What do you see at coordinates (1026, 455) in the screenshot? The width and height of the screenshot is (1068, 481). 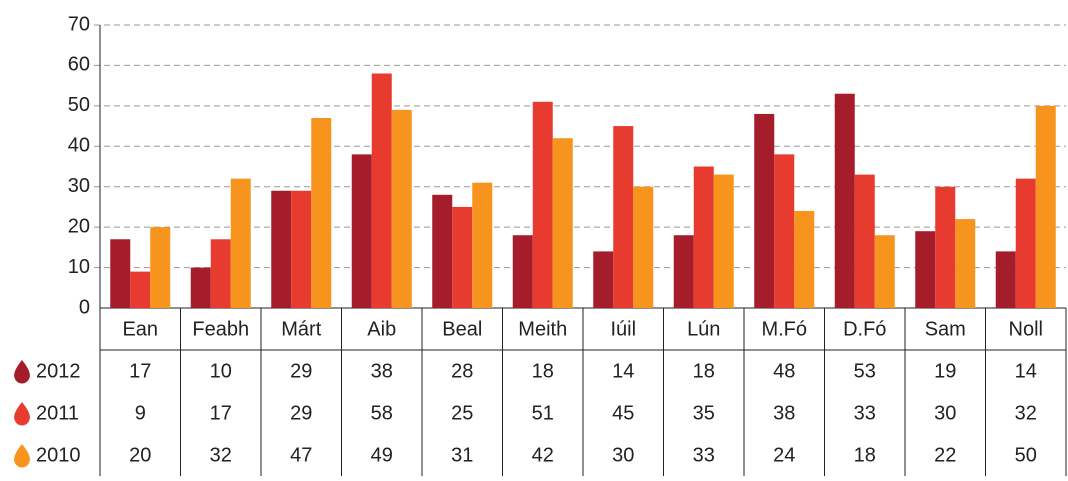 I see `table-value: 50` at bounding box center [1026, 455].